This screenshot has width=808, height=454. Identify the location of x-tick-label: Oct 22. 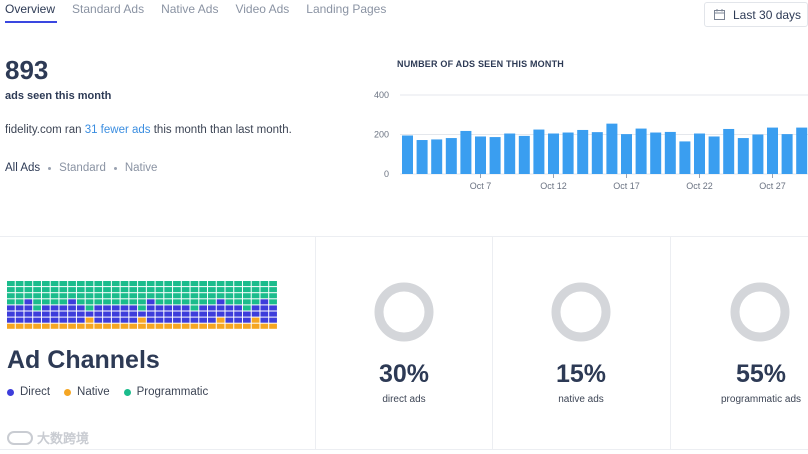
(699, 186).